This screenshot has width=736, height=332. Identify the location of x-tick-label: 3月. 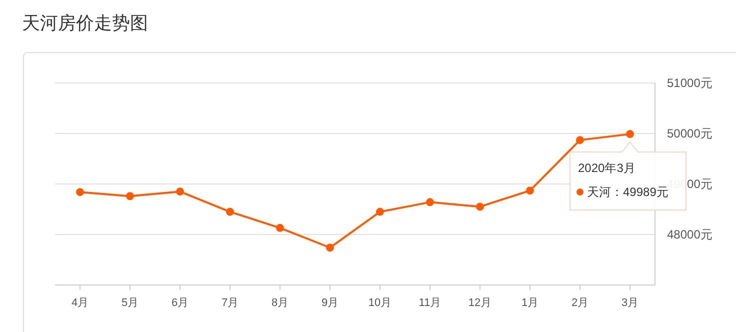
(630, 303).